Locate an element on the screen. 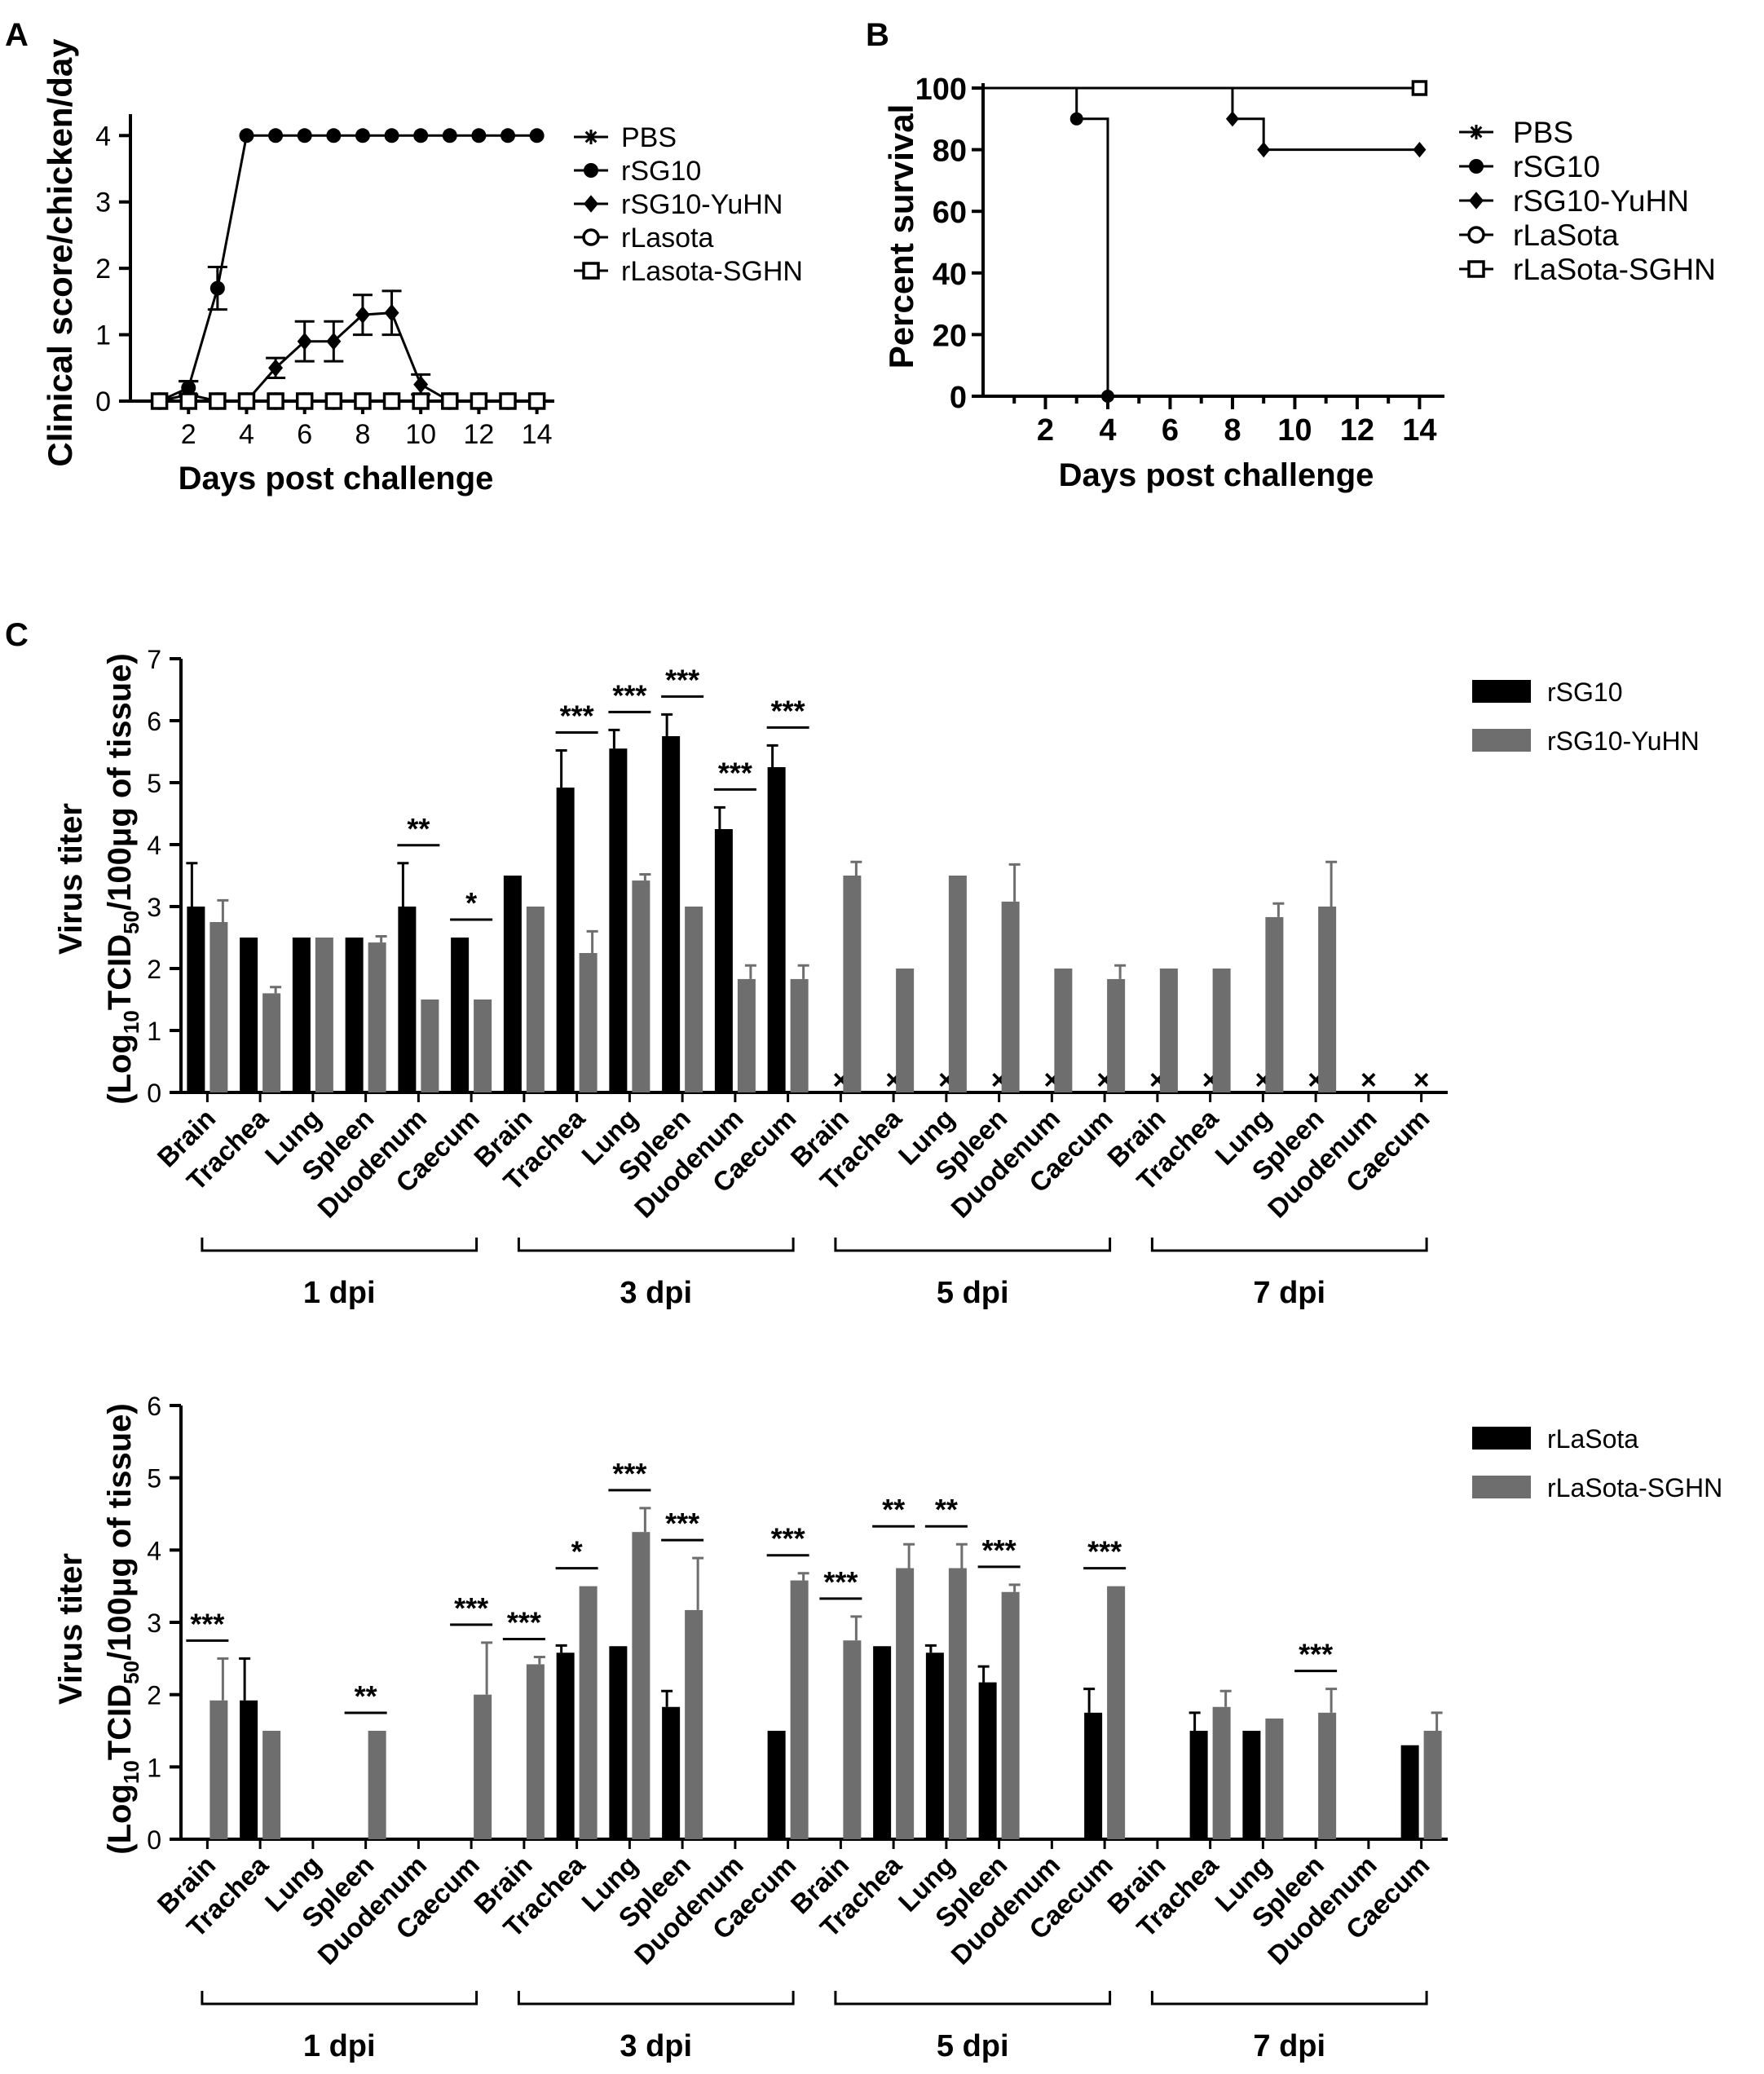  bar-y-tick-label: 3 is located at coordinates (154, 1623).